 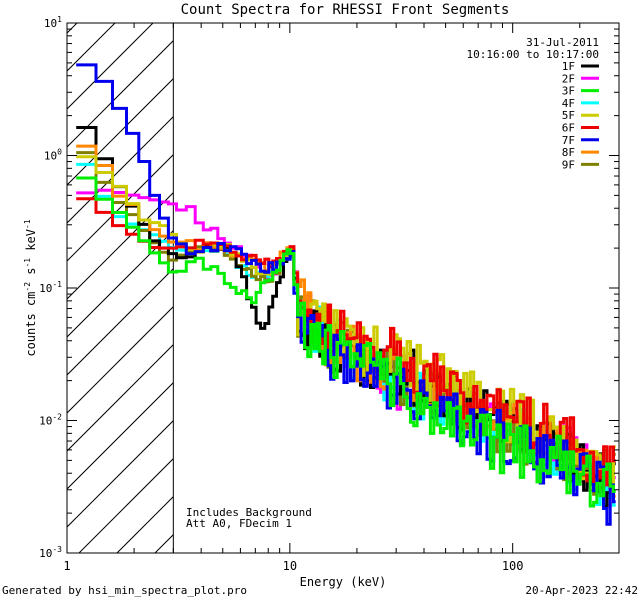 I want to click on legend-label: 9F, so click(x=568, y=164).